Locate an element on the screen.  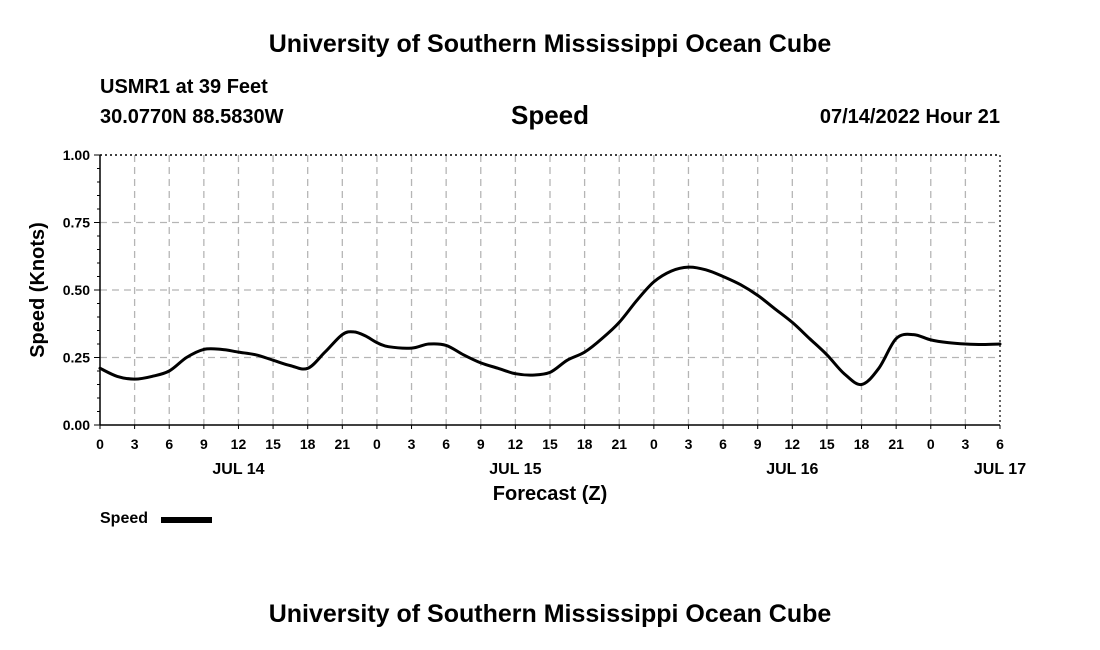
station-label: USMR1 at 39 Feet is located at coordinates (184, 87).